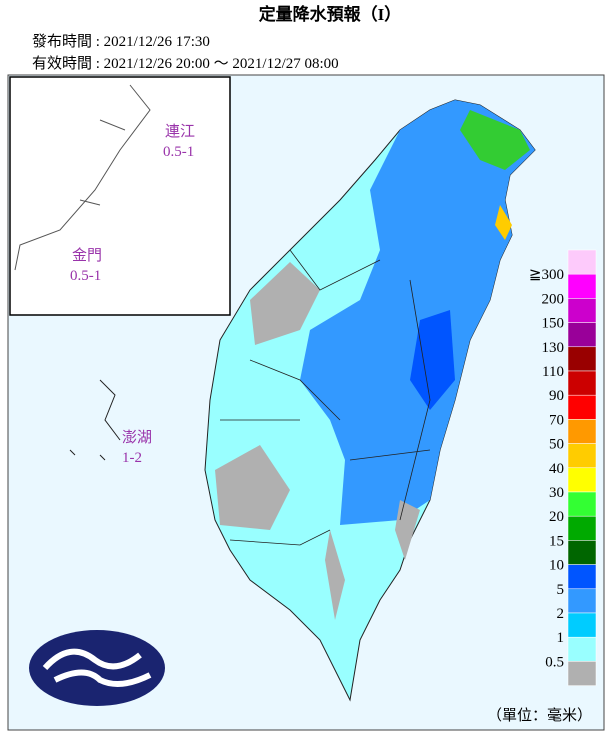 This screenshot has width=612, height=745. I want to click on legend-label: ≧300, so click(546, 275).